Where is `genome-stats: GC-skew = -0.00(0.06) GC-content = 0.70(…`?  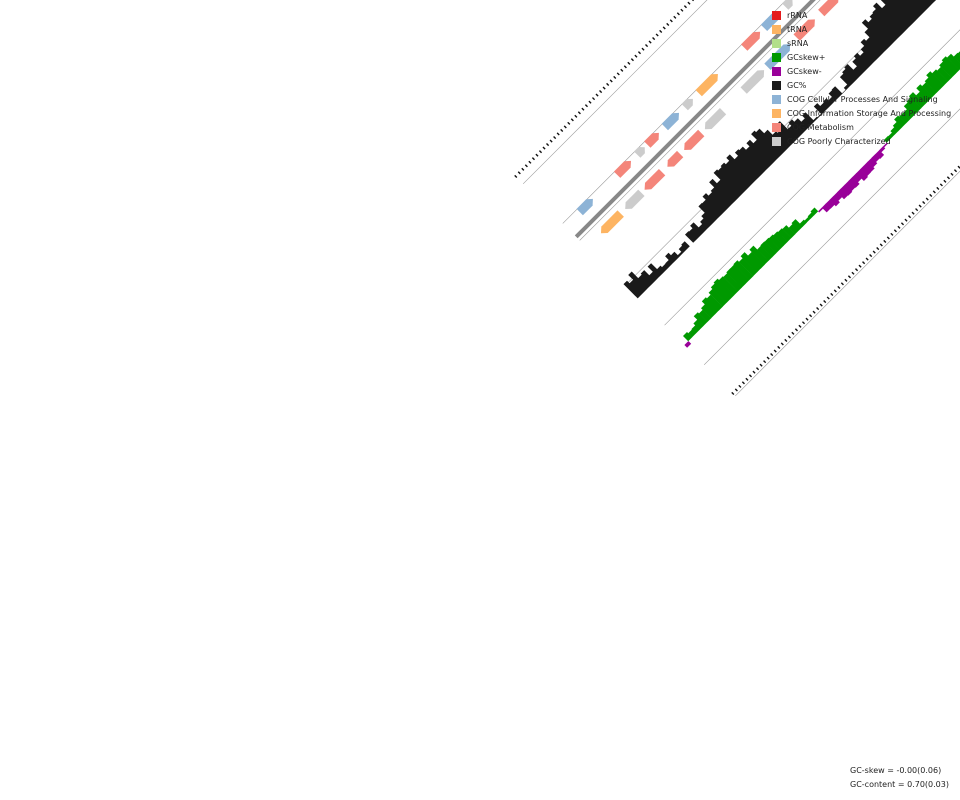 genome-stats: GC-skew = -0.00(0.06) GC-content = 0.70(… is located at coordinates (899, 778).